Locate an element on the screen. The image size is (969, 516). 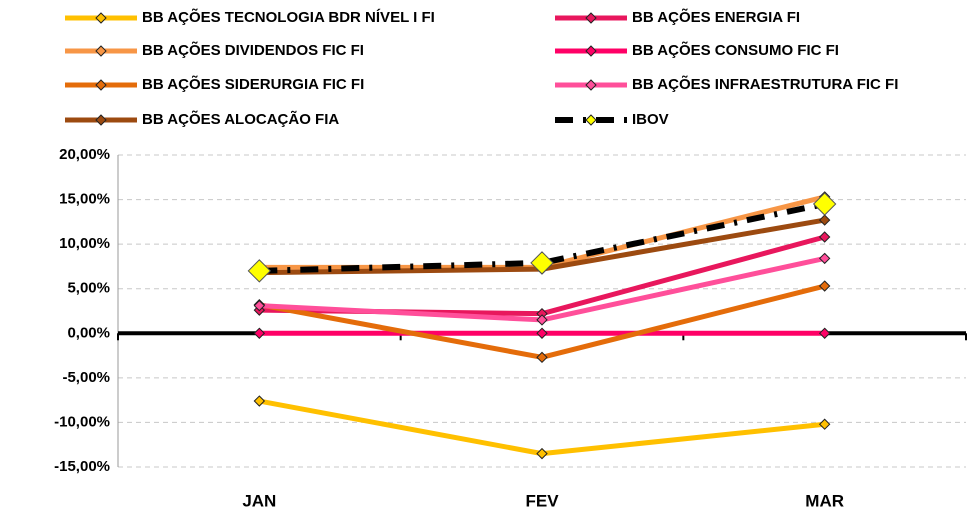
y-tick-label: -5,00% is located at coordinates (86, 377).